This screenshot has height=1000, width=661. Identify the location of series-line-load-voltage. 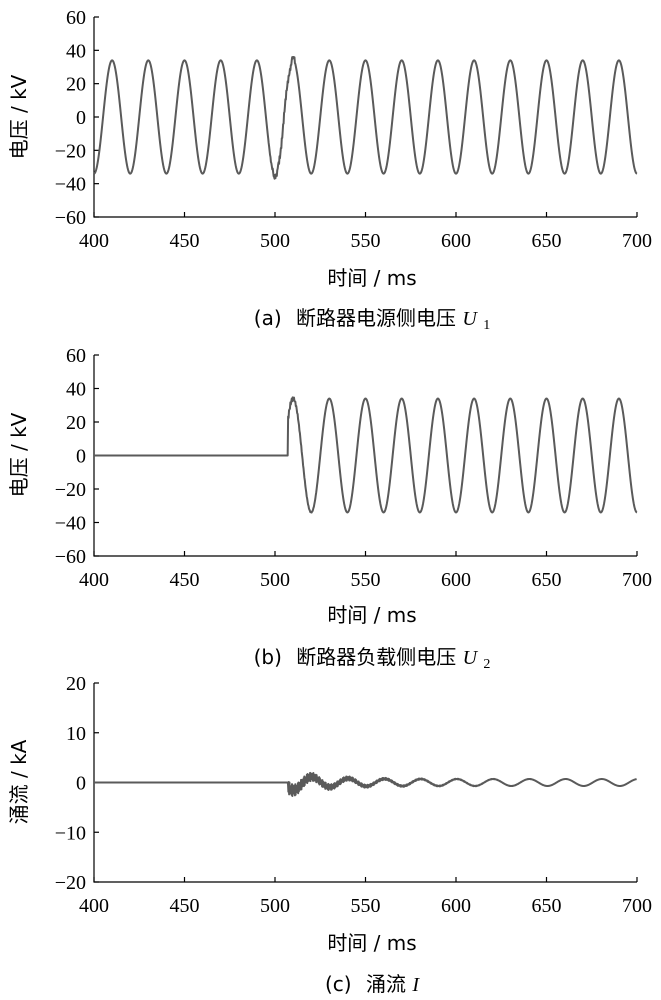
(365, 455).